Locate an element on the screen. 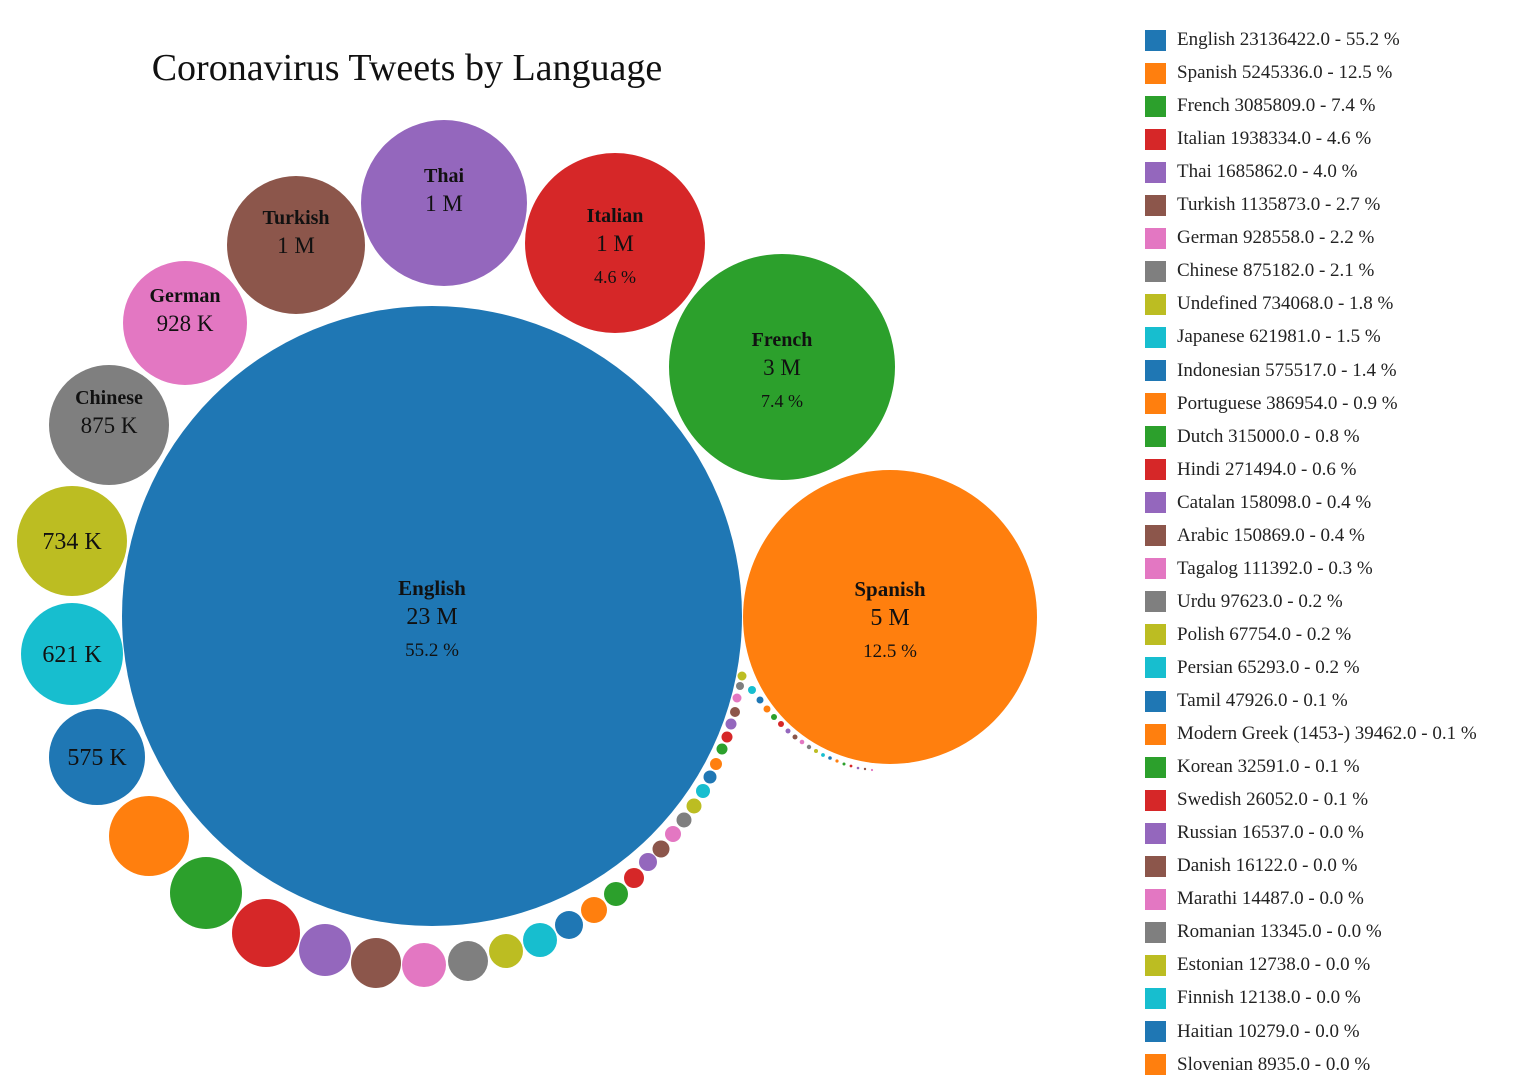 Image resolution: width=1521 pixels, height=1083 pixels. legend-item-slovenian: Slovenian 8935.0 - 0.0 % is located at coordinates (1257, 1065).